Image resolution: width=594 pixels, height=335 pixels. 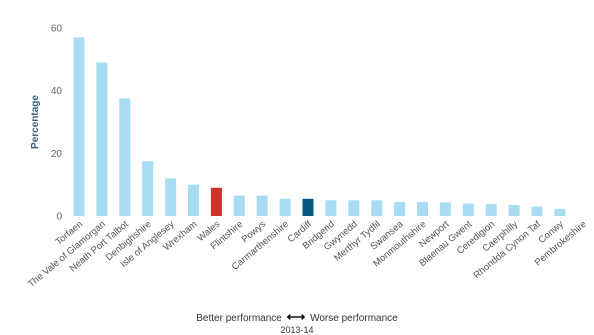 I want to click on y-tick-label: 40, so click(x=57, y=91).